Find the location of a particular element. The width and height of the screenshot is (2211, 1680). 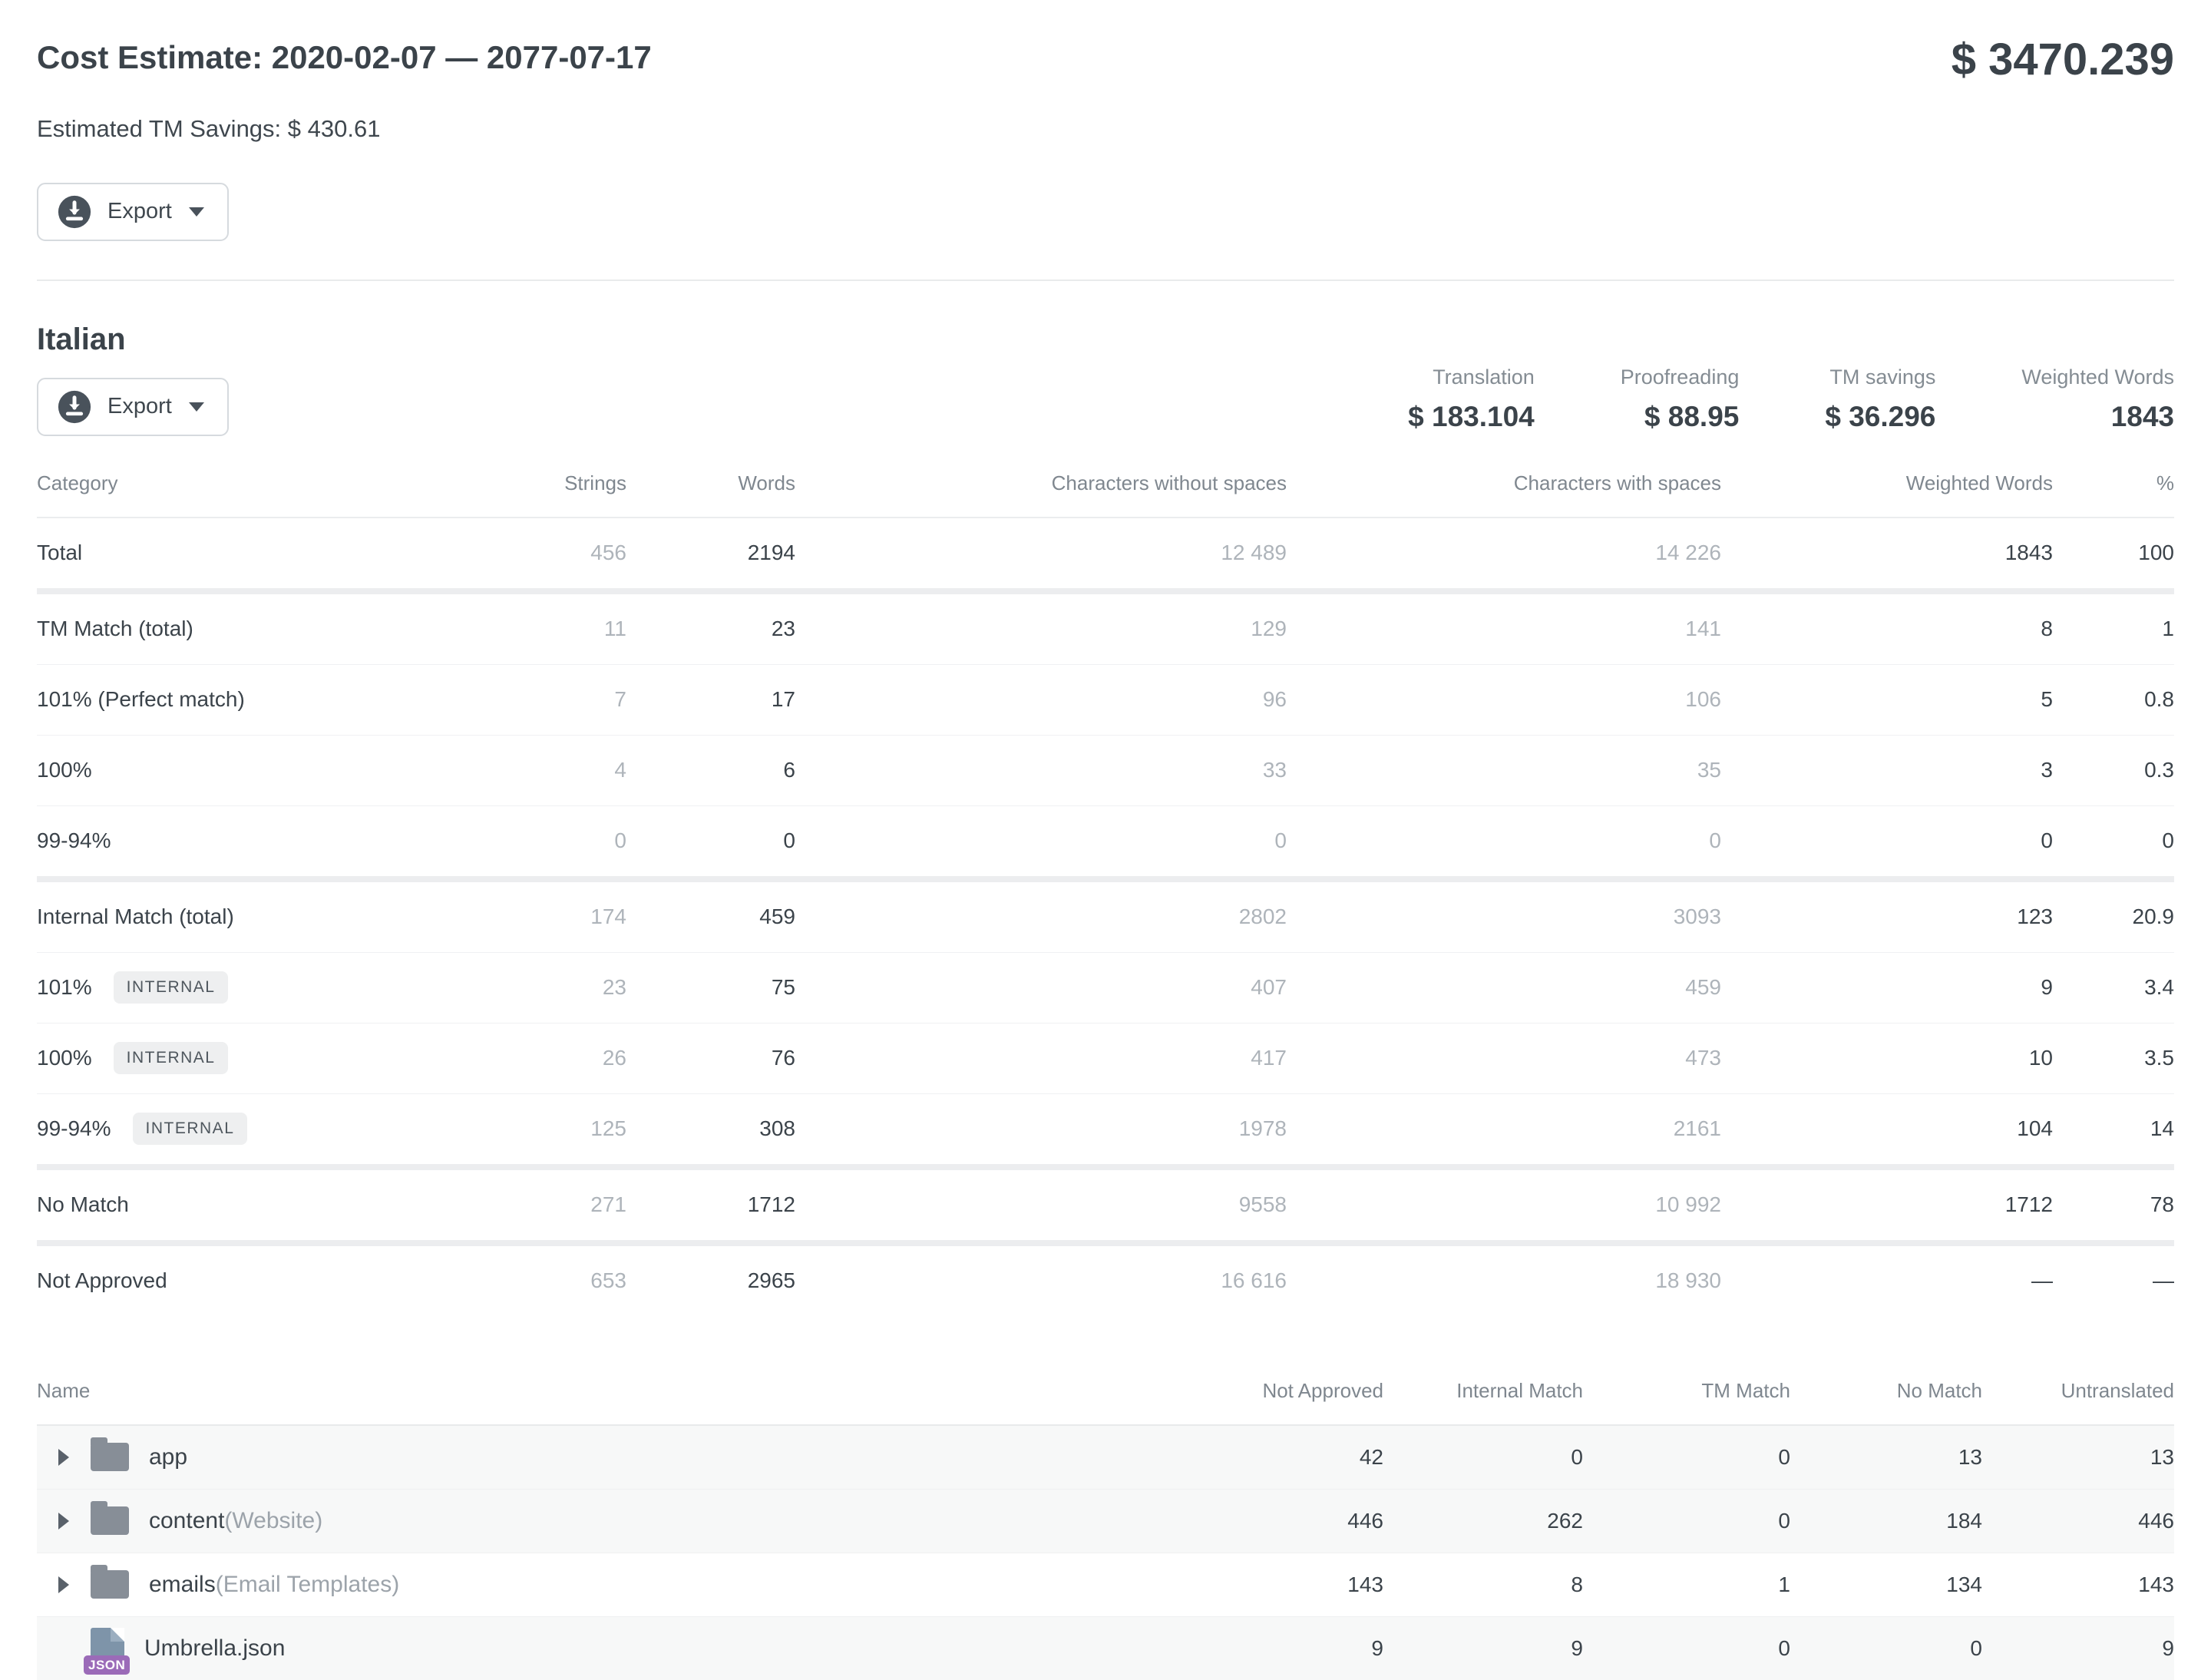

internal-match-value: 0 is located at coordinates (1577, 1457).